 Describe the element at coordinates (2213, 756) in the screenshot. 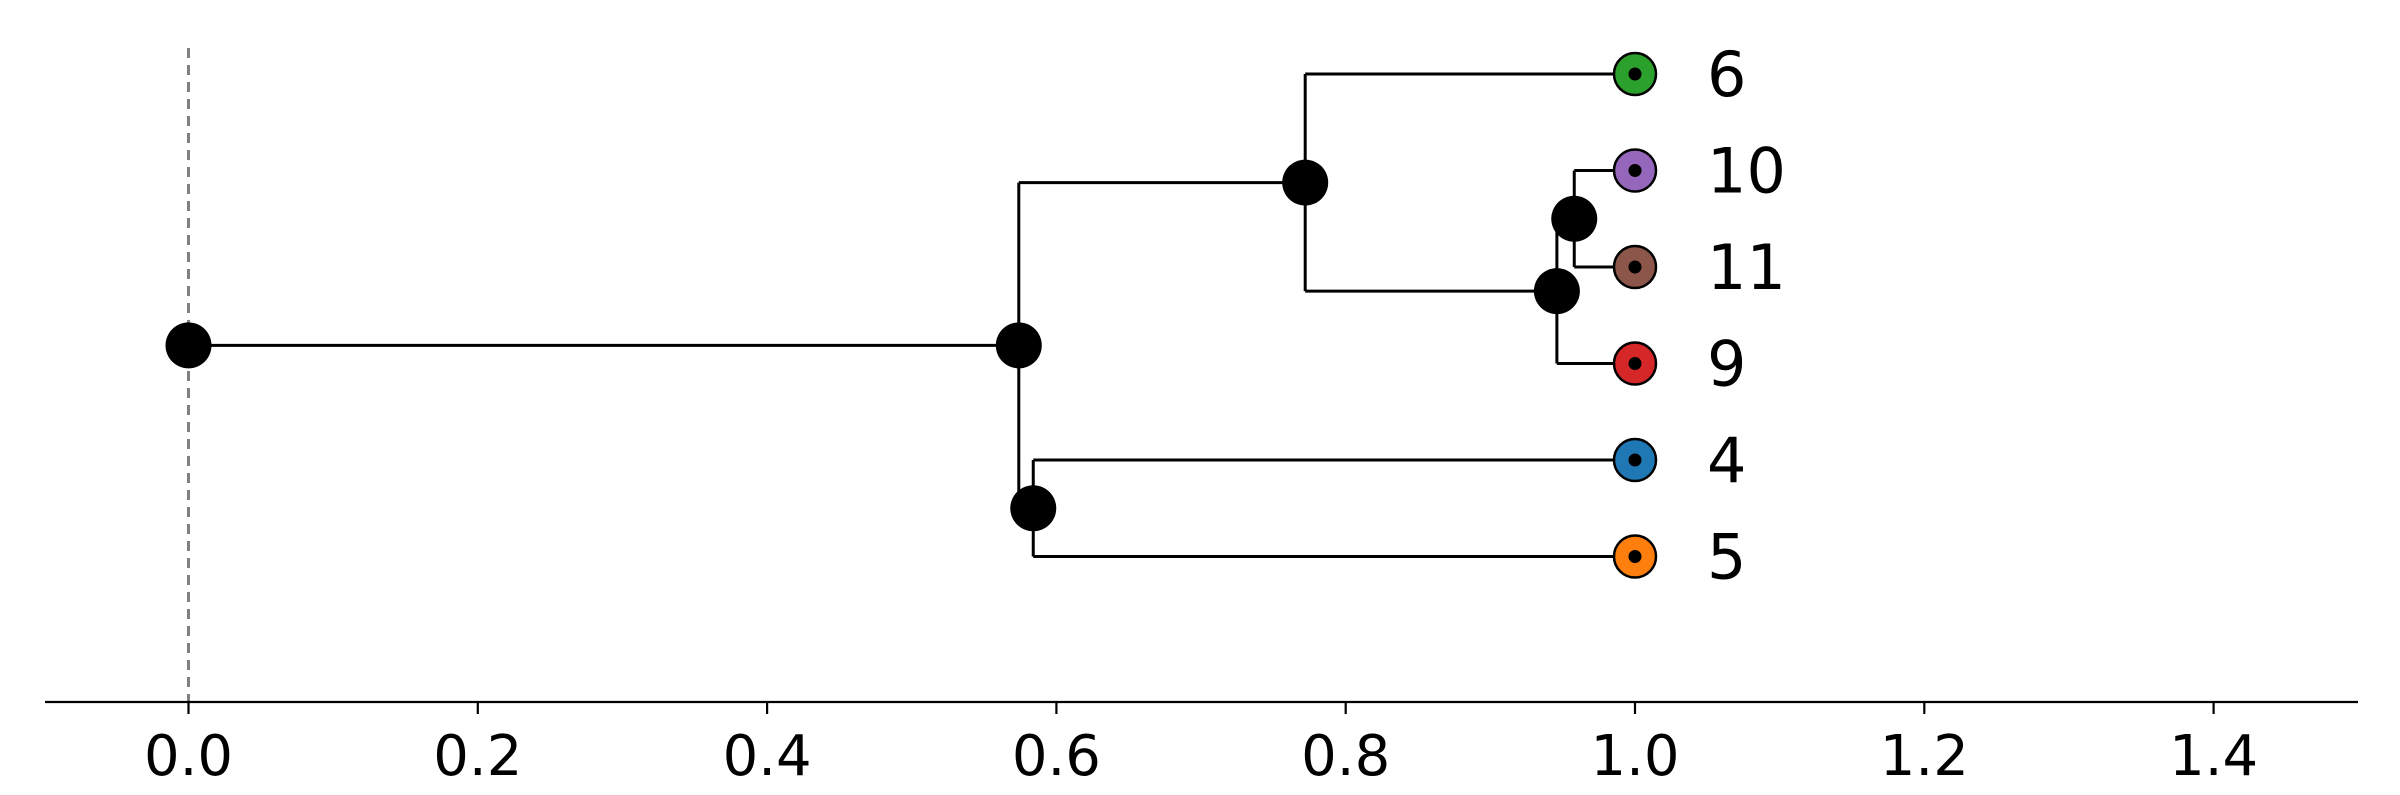

I see `x-tick-label-7: 1.4` at that location.